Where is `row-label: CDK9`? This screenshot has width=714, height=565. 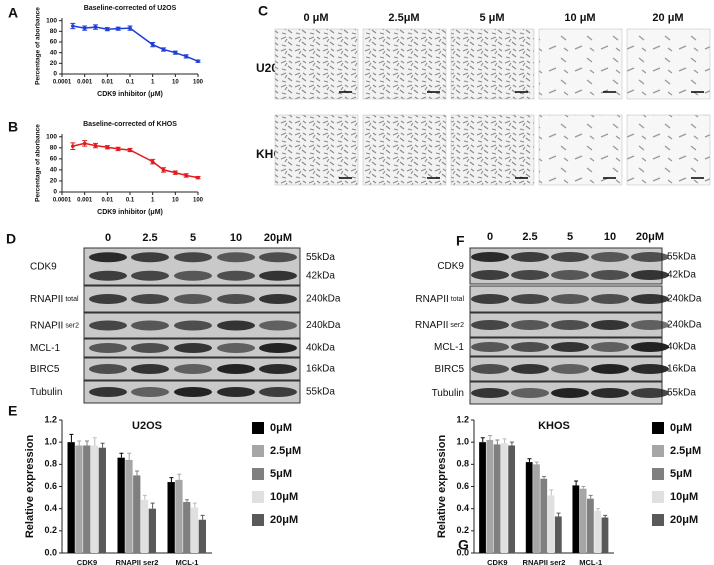 row-label: CDK9 is located at coordinates (43, 266).